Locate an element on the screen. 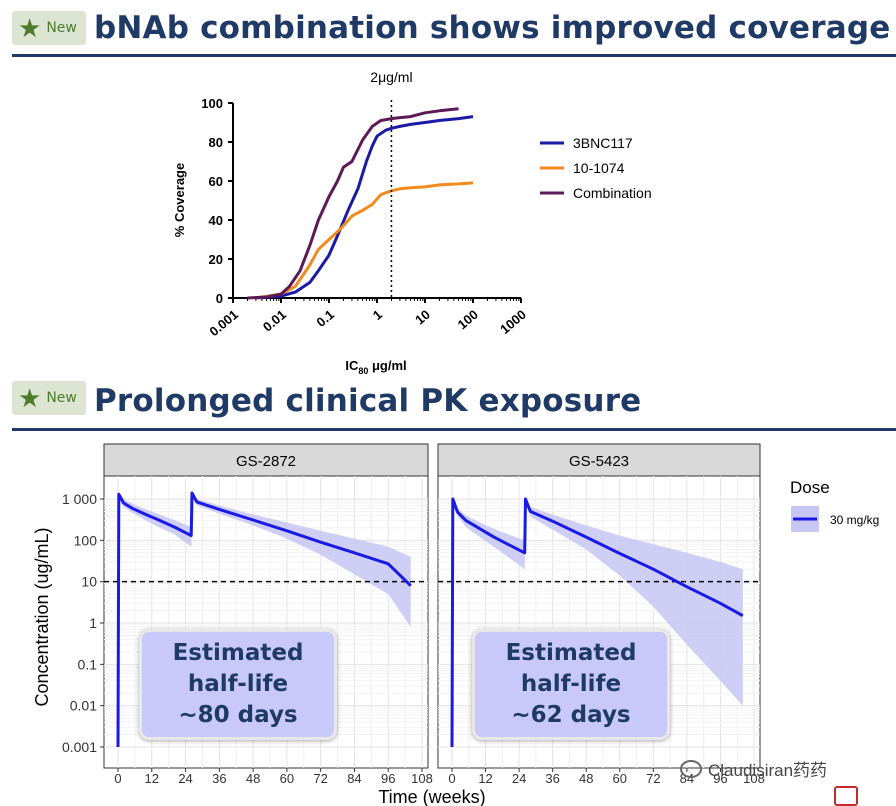  x-tick-label: 1 is located at coordinates (377, 315).